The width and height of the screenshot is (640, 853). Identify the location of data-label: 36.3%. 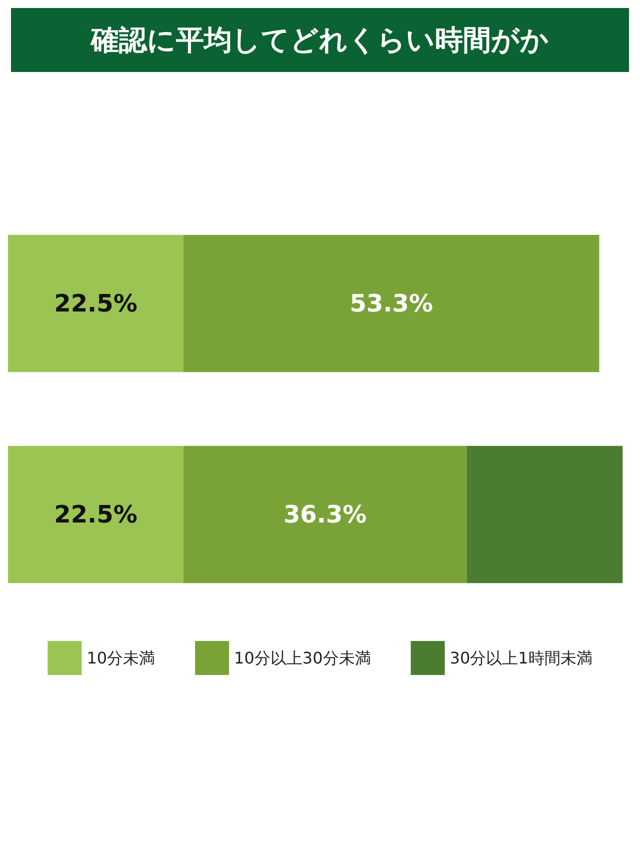
(325, 514).